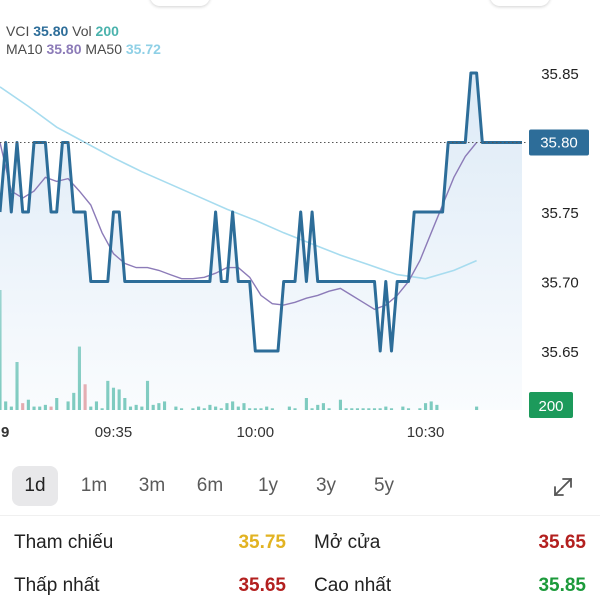 Image resolution: width=600 pixels, height=600 pixels. I want to click on volume-label: Vol, so click(82, 31).